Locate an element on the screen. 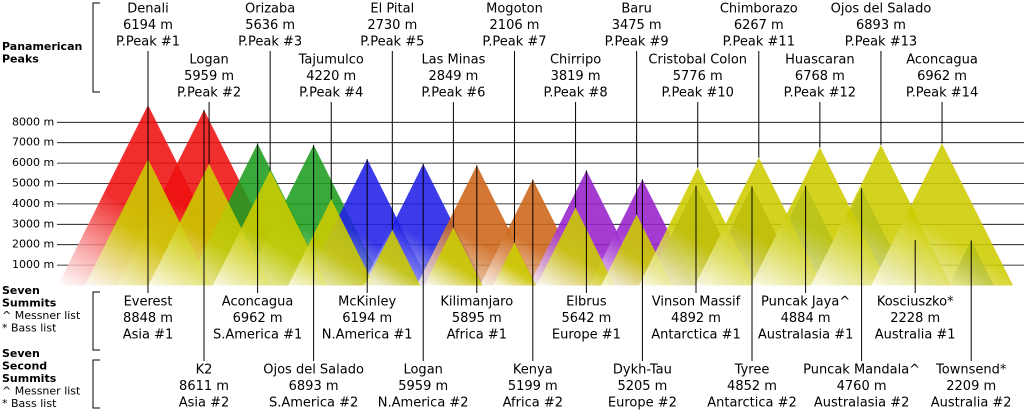 The image size is (1024, 410). summit-label: Antarctica #1 is located at coordinates (696, 335).